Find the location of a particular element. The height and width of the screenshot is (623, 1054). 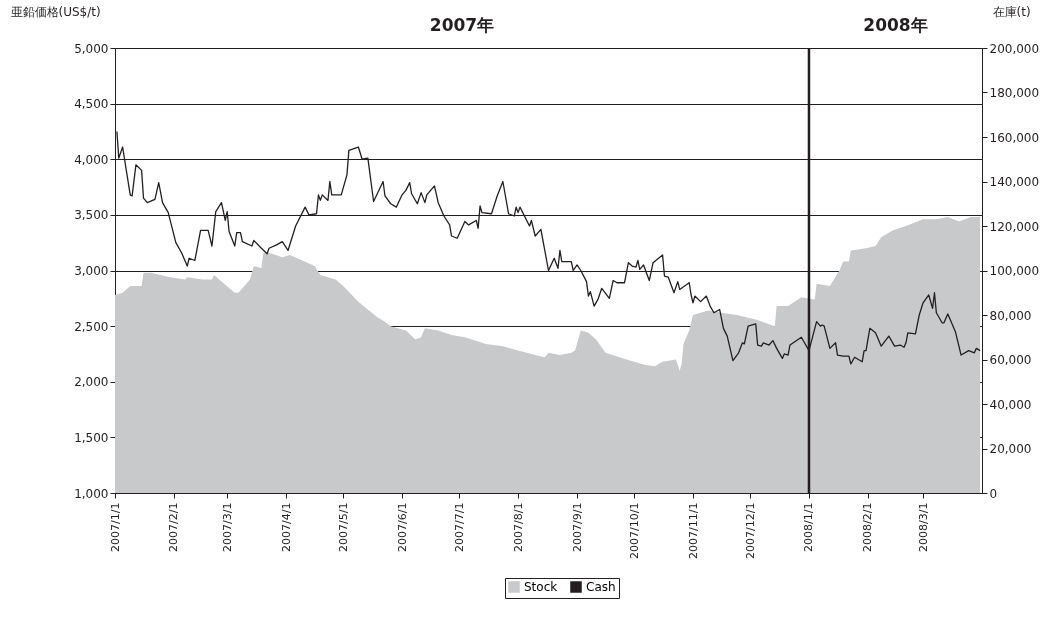

y2-tick-label: 200,000 is located at coordinates (1014, 48).